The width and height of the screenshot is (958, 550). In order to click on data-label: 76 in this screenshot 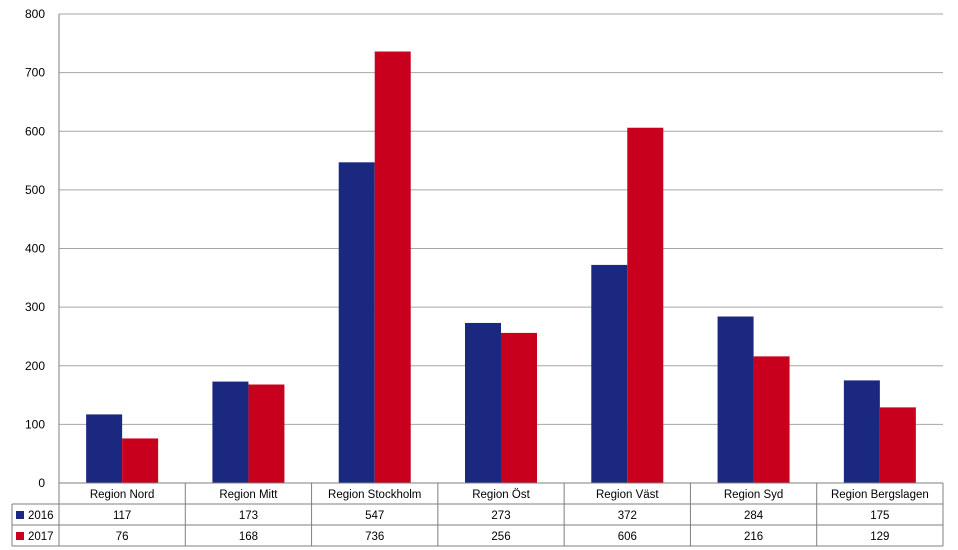, I will do `click(122, 537)`.